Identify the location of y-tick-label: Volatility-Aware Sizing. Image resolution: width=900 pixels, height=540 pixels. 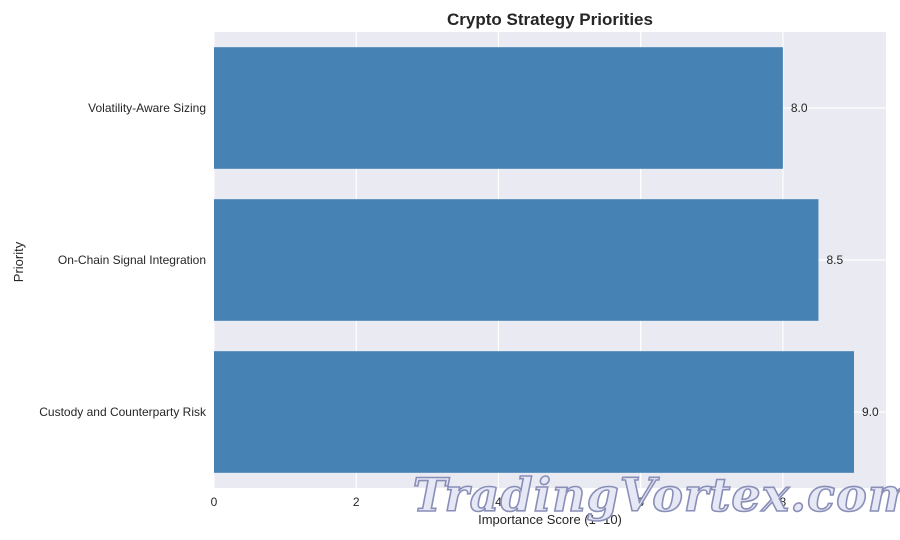
(147, 108).